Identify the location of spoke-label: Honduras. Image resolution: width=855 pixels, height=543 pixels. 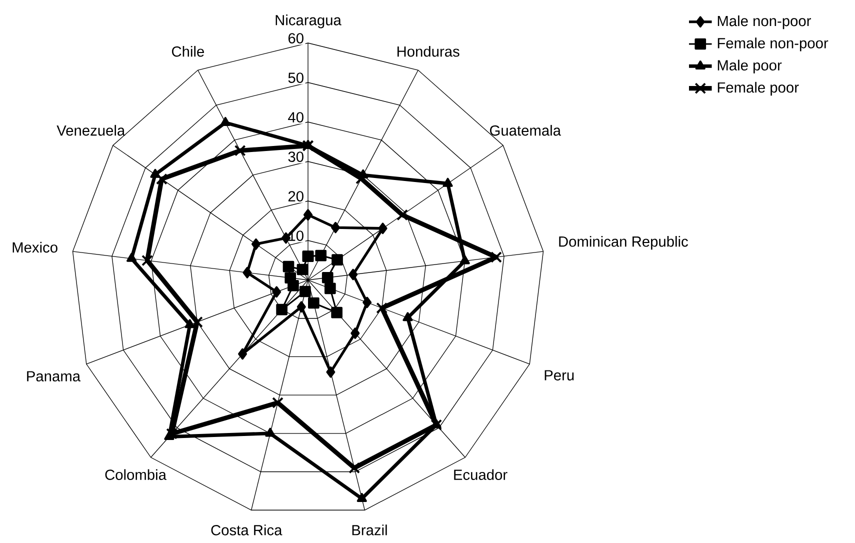
(428, 51).